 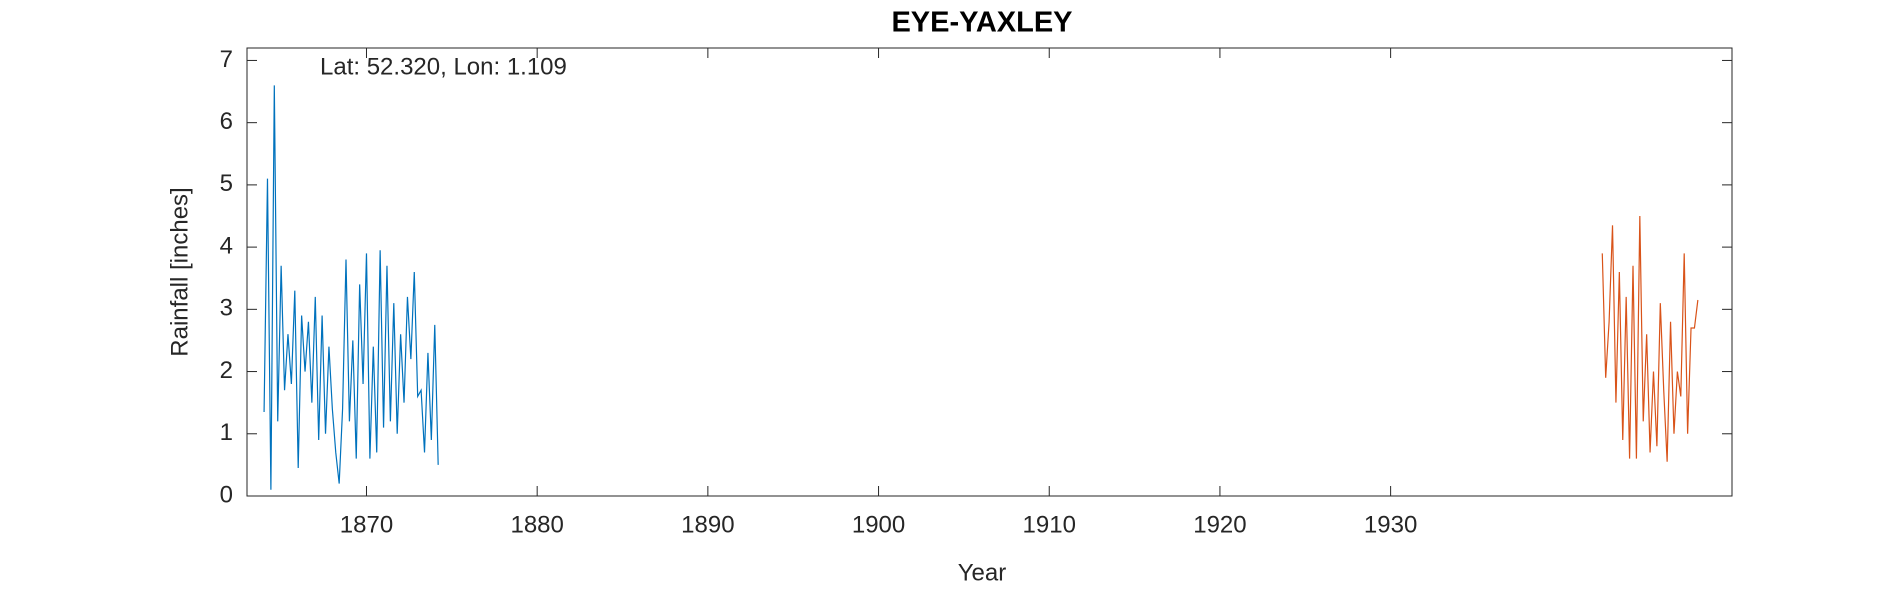 What do you see at coordinates (366, 524) in the screenshot?
I see `x-tick-label: 1870` at bounding box center [366, 524].